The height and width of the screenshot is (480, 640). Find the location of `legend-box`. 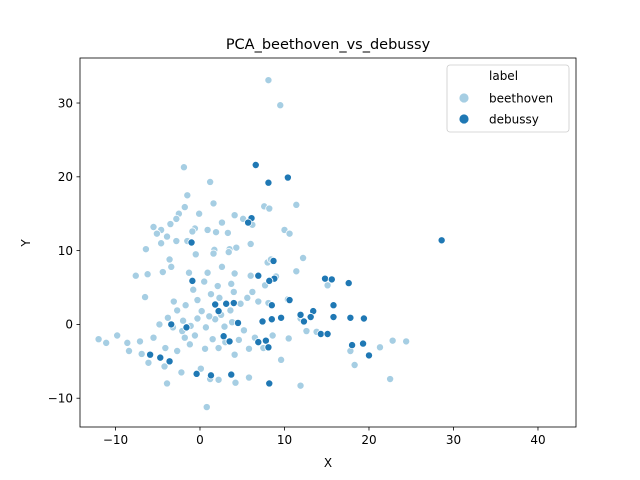

legend-box is located at coordinates (508, 98).